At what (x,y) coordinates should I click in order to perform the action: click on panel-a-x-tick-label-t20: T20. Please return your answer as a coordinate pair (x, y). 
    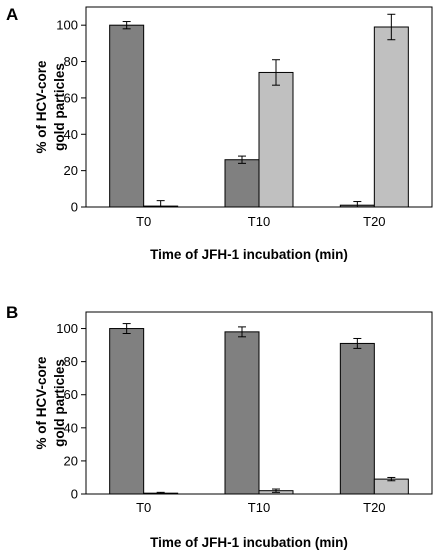
    Looking at the image, I should click on (374, 221).